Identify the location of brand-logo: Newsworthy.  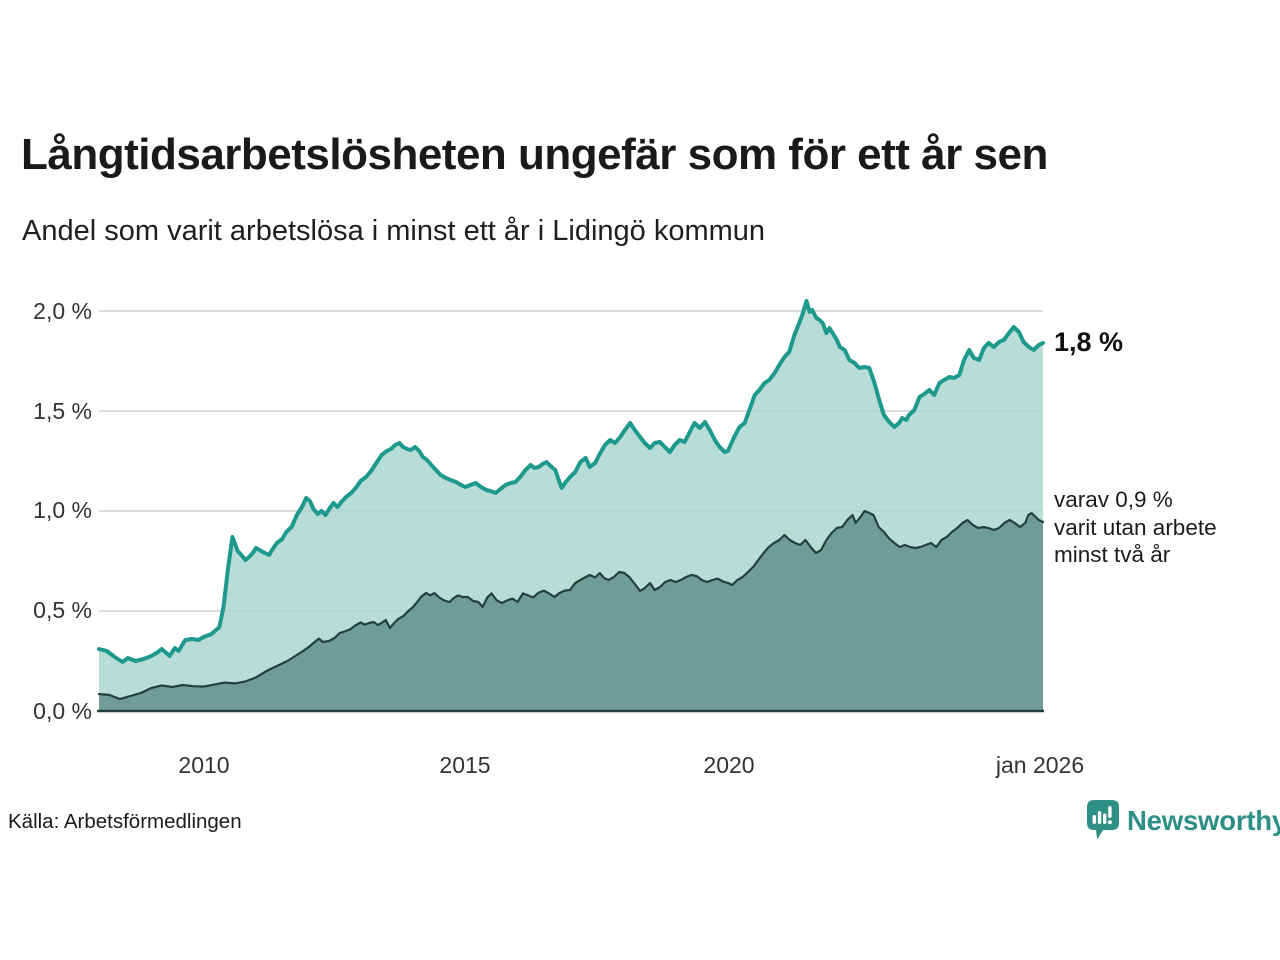
(1183, 820).